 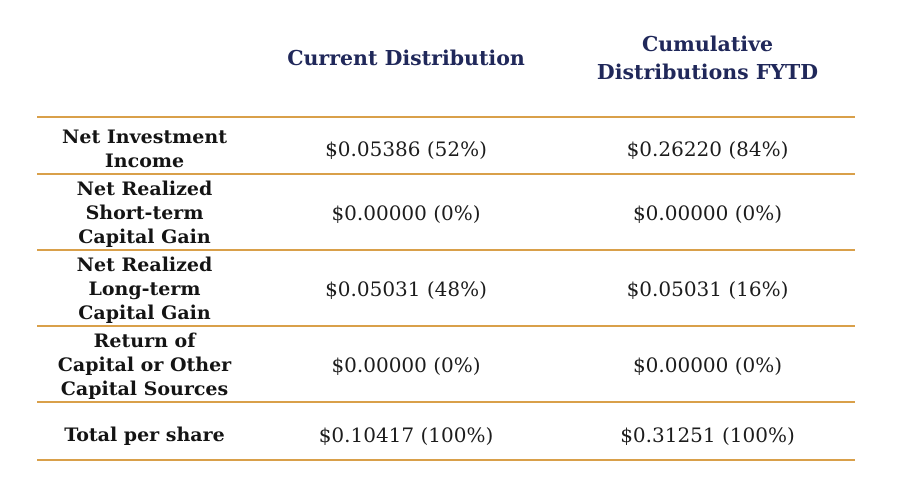 What do you see at coordinates (707, 146) in the screenshot?
I see `cumulative-value: $0.26220 (84%)` at bounding box center [707, 146].